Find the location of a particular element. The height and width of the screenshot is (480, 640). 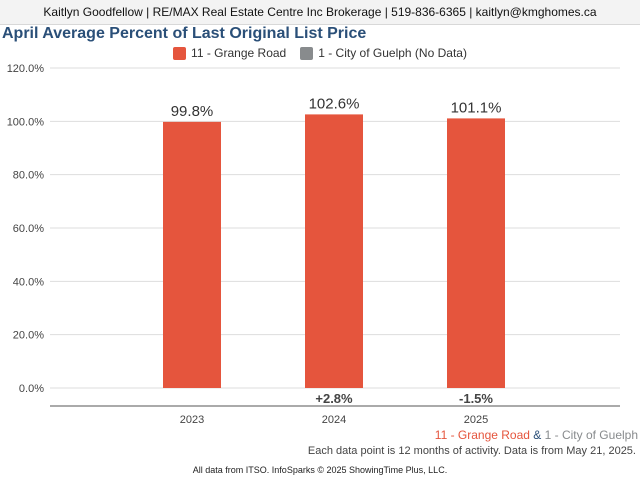

y-tick-label: 20.0% is located at coordinates (28, 336).